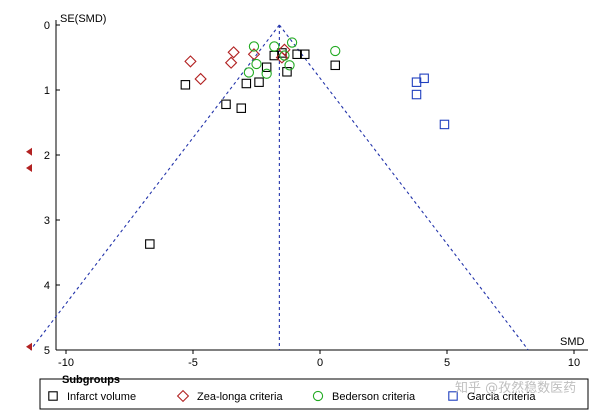 The width and height of the screenshot is (600, 415). I want to click on legend-label: Garcia criteria, so click(501, 397).